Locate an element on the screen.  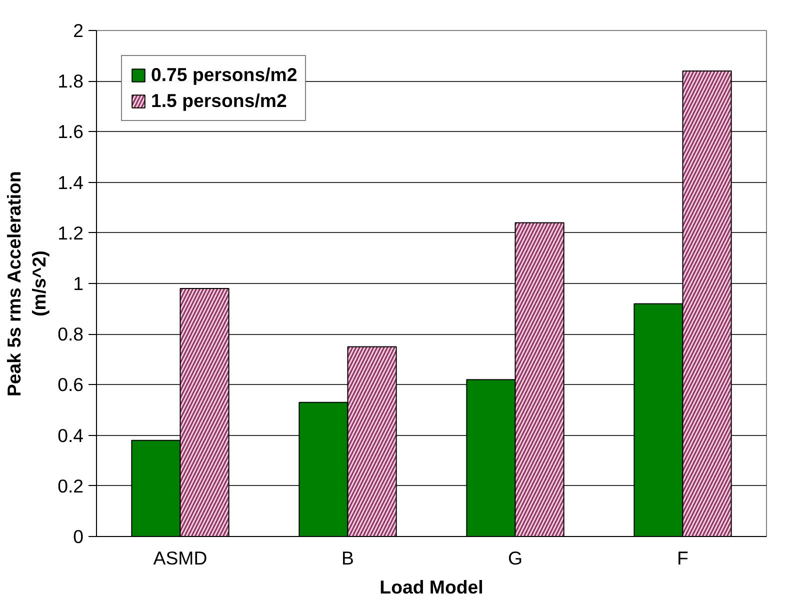
y-tick-label: 1.2 is located at coordinates (71, 233).